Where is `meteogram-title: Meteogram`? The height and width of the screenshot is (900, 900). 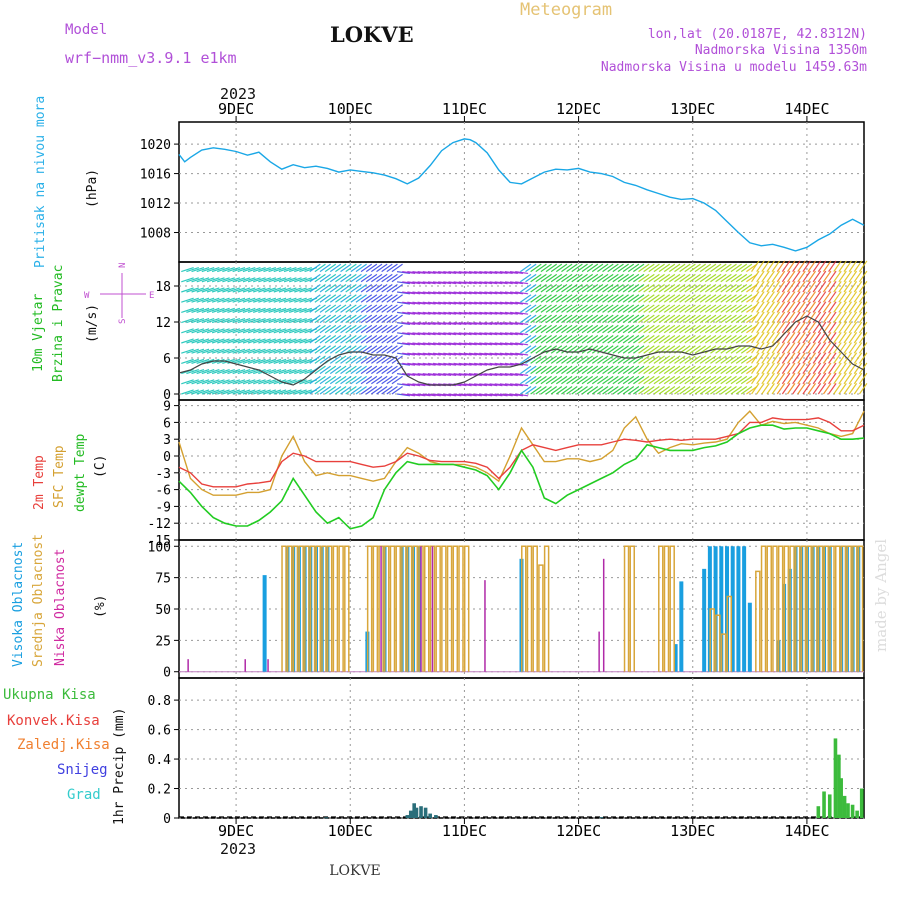
meteogram-title: Meteogram is located at coordinates (566, 10).